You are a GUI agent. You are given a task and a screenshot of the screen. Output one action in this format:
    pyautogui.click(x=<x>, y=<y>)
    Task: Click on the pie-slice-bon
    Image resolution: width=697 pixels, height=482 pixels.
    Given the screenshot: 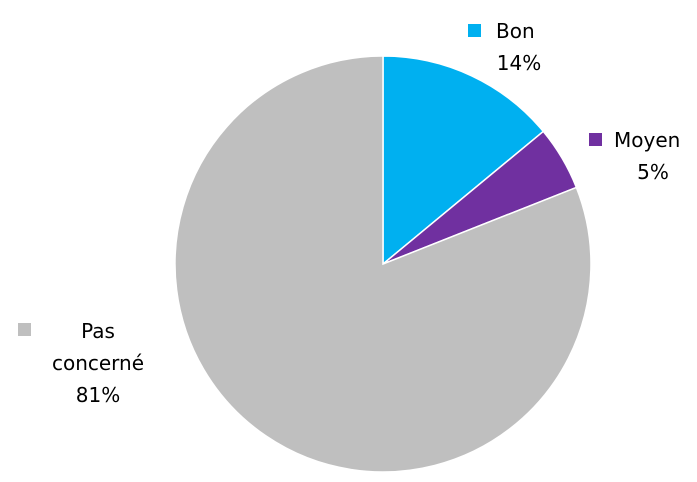 What is the action you would take?
    pyautogui.click(x=463, y=160)
    